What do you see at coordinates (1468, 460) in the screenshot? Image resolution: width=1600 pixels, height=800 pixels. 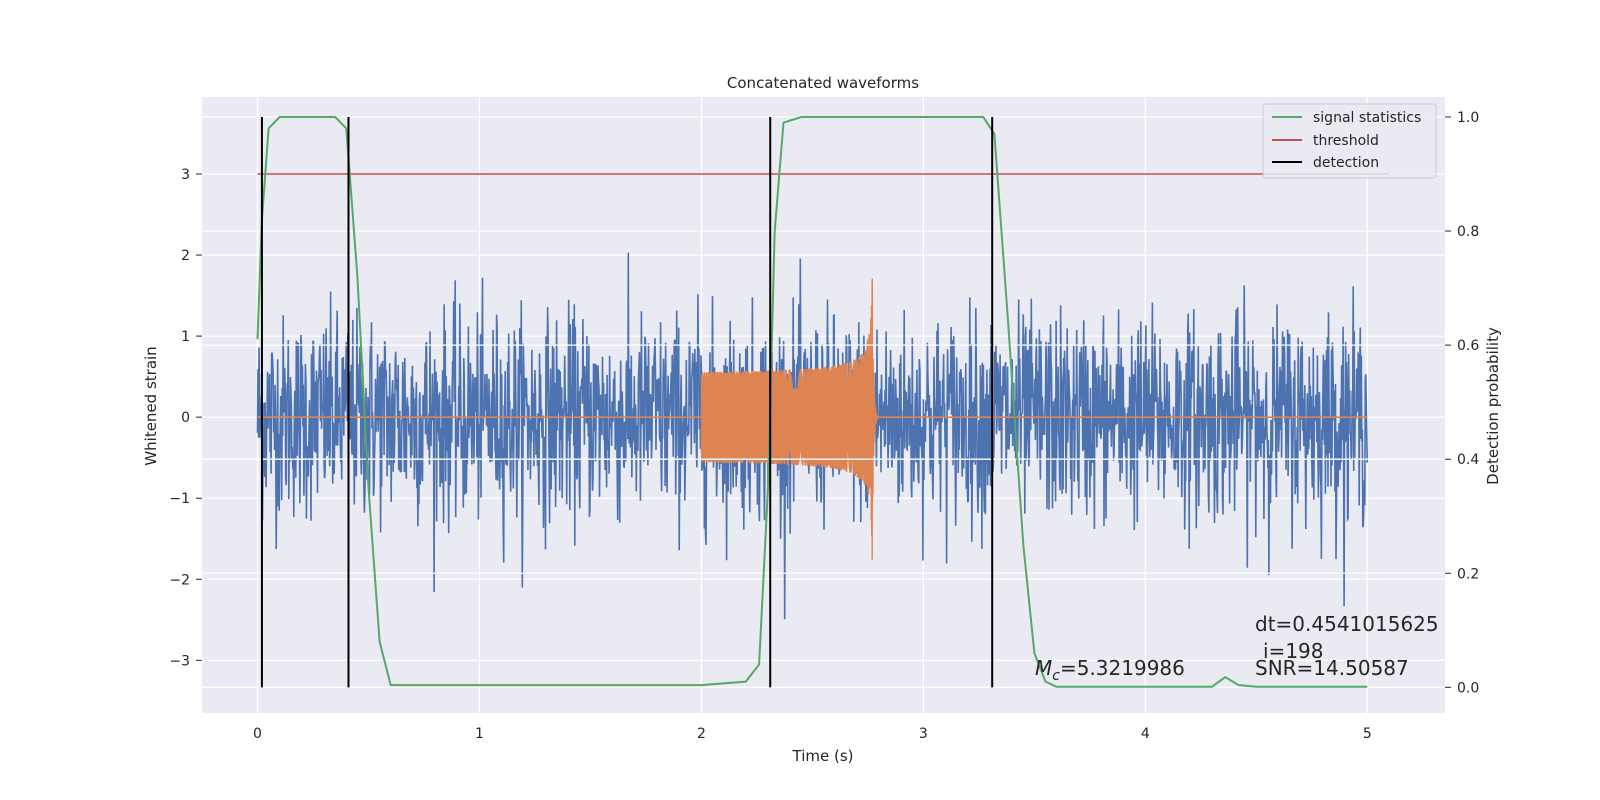 I see `y2-tick-label: 0.4` at bounding box center [1468, 460].